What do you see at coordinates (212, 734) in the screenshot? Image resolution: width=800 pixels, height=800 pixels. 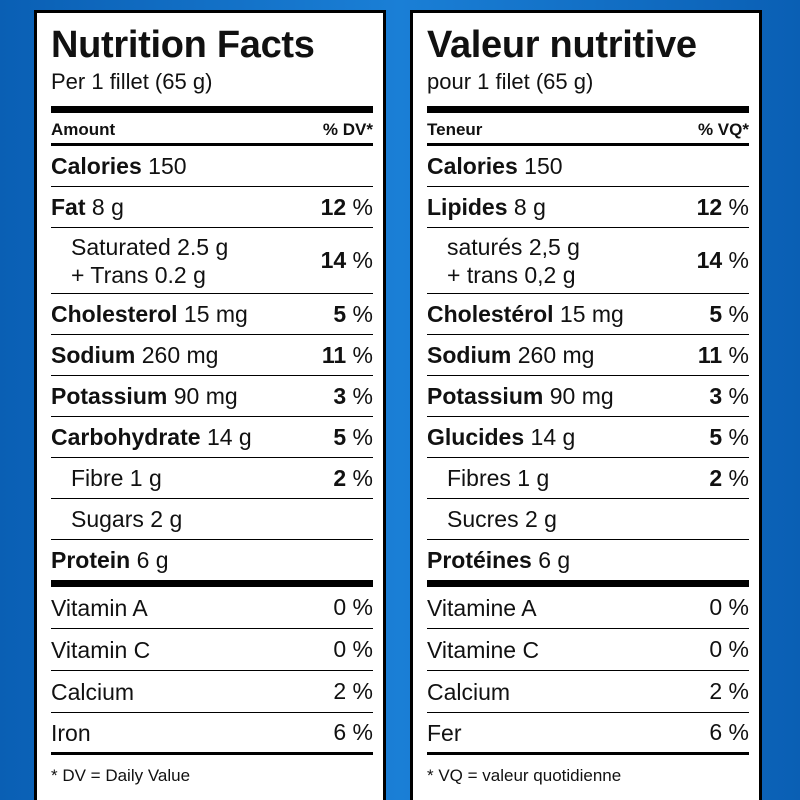 I see `vitamin-row: Iron 6 %` at bounding box center [212, 734].